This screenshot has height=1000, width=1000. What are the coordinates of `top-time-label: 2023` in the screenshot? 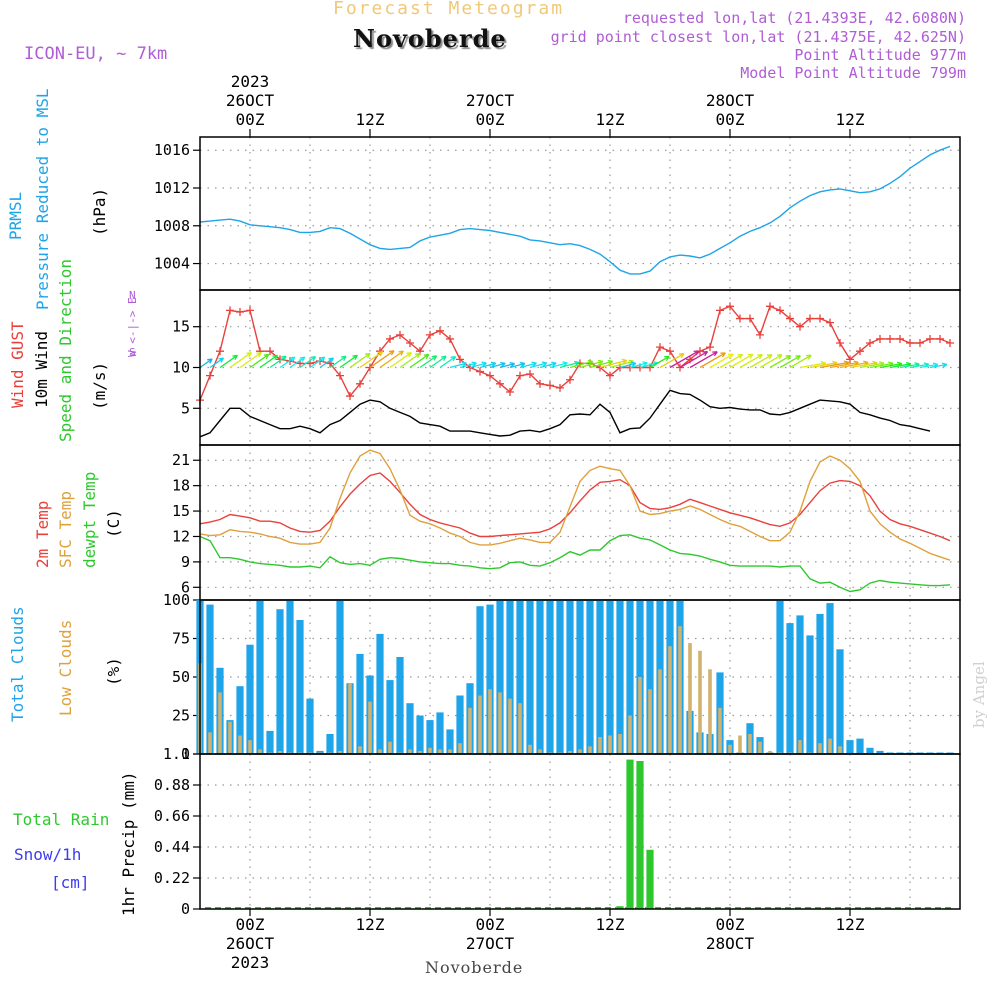 It's located at (250, 81).